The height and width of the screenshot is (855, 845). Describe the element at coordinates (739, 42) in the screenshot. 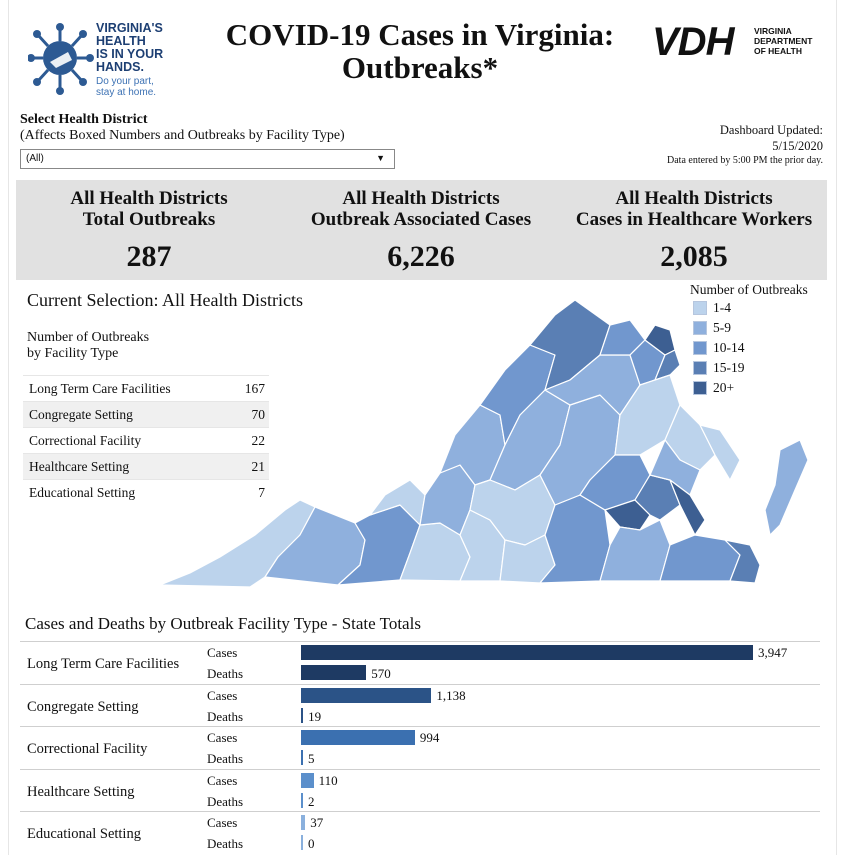

I see `vdh-logo: VDH VIRGINIA DEPARTMENT OF HEALTH` at that location.